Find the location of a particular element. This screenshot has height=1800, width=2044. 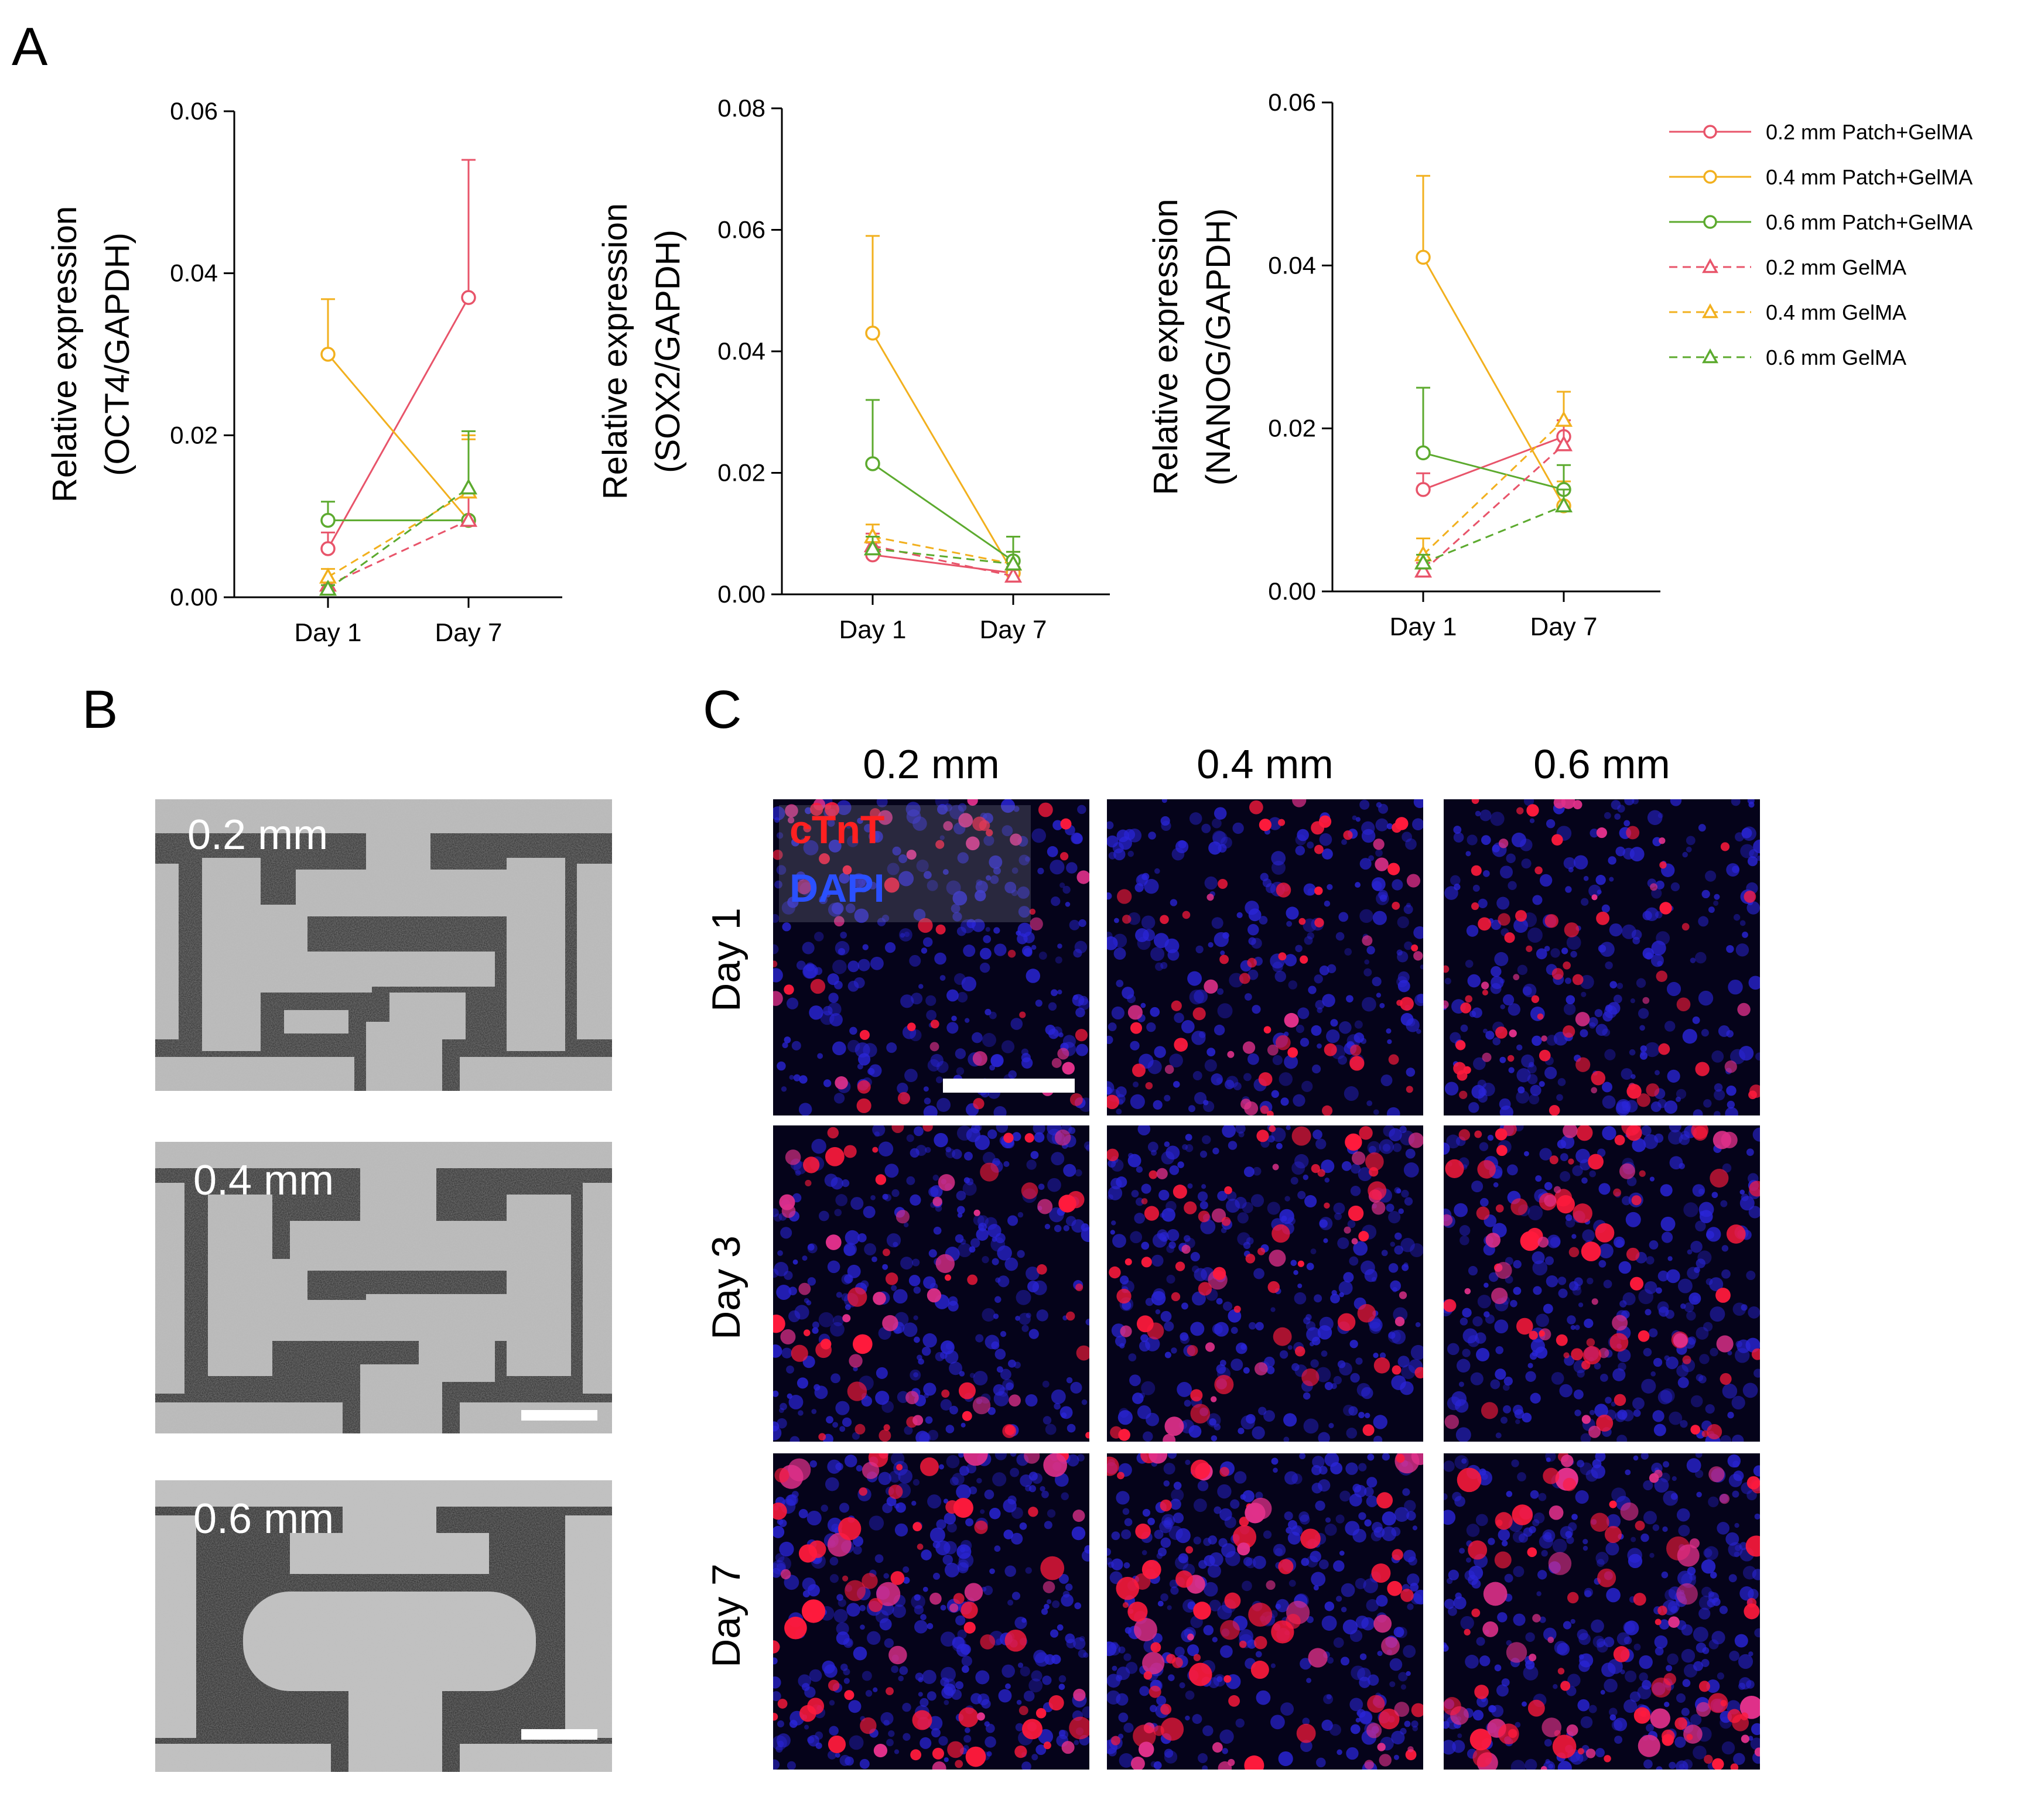

legend-label: 0.2 mm Patch+GelMA is located at coordinates (1869, 132).